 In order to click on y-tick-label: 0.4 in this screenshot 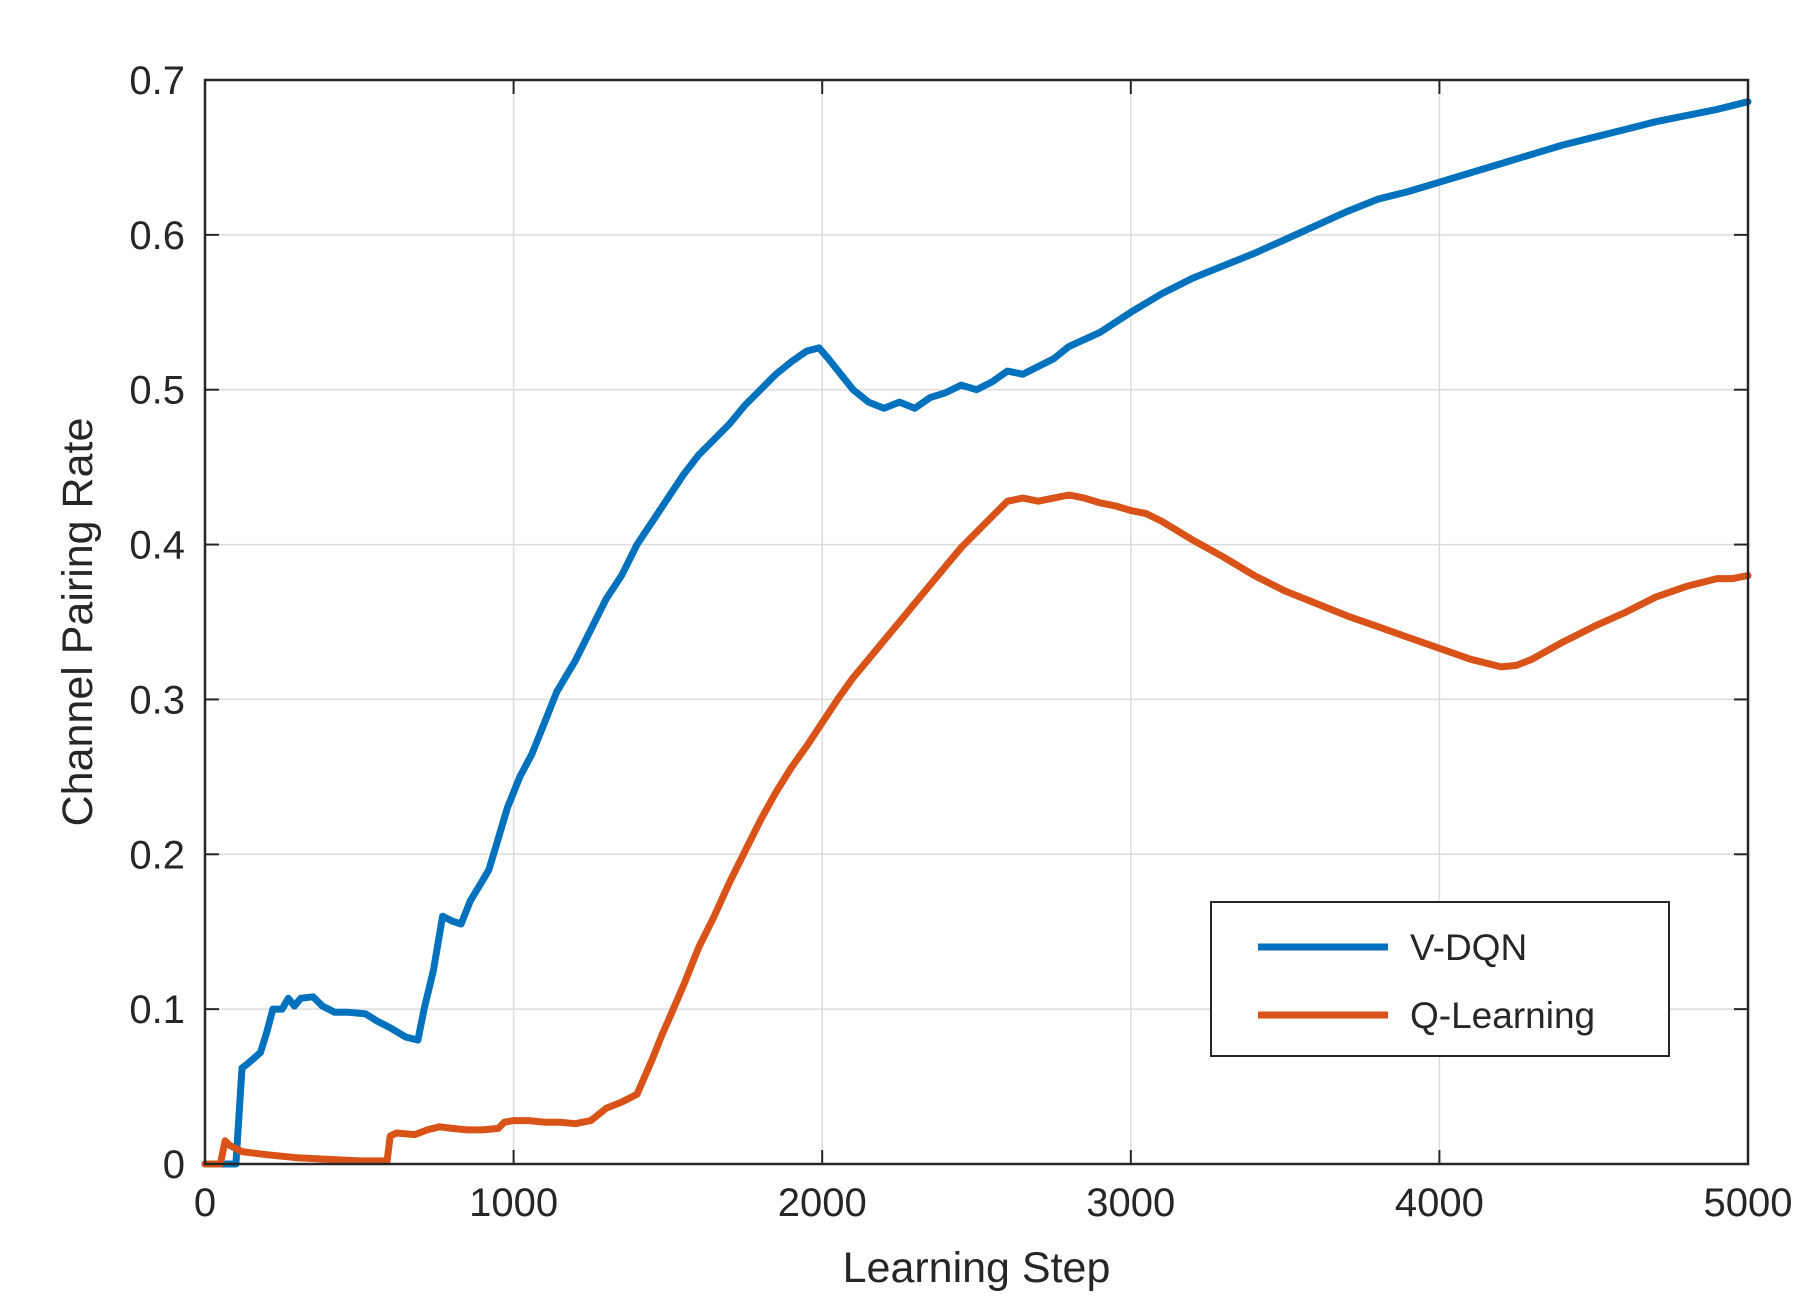, I will do `click(157, 546)`.